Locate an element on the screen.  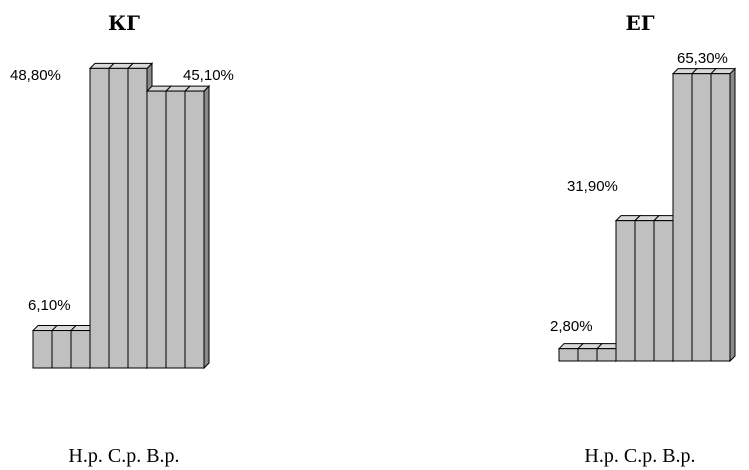
chart-title: КГ is located at coordinates (124, 23).